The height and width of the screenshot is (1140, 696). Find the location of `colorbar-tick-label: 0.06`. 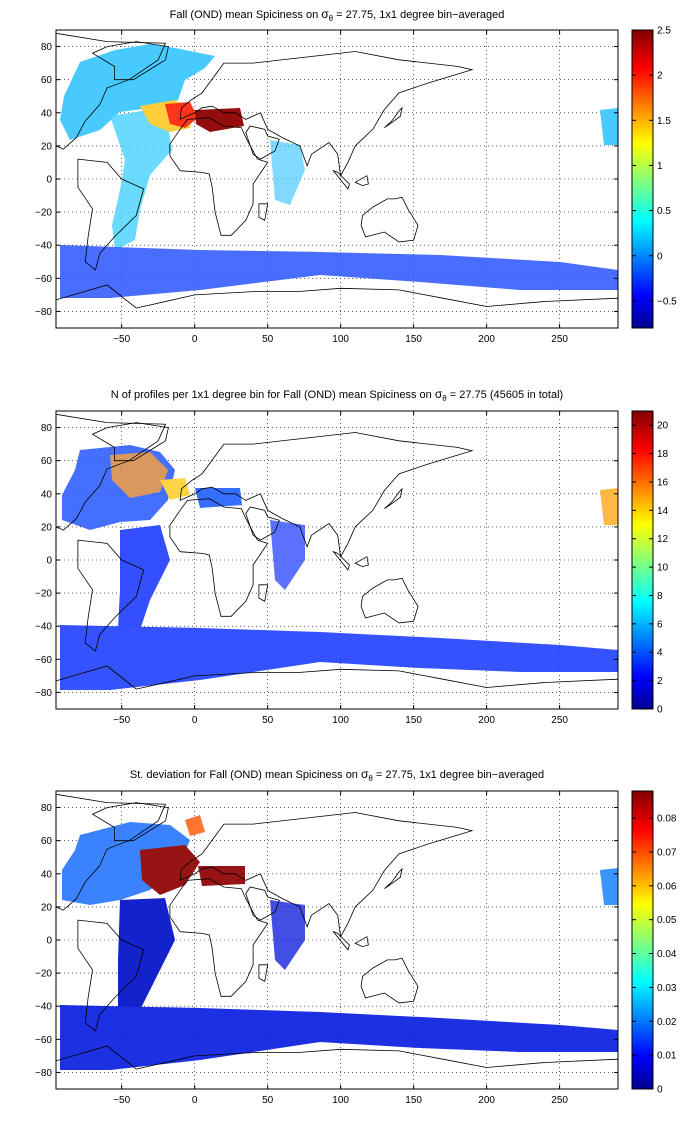

colorbar-tick-label: 0.06 is located at coordinates (667, 886).